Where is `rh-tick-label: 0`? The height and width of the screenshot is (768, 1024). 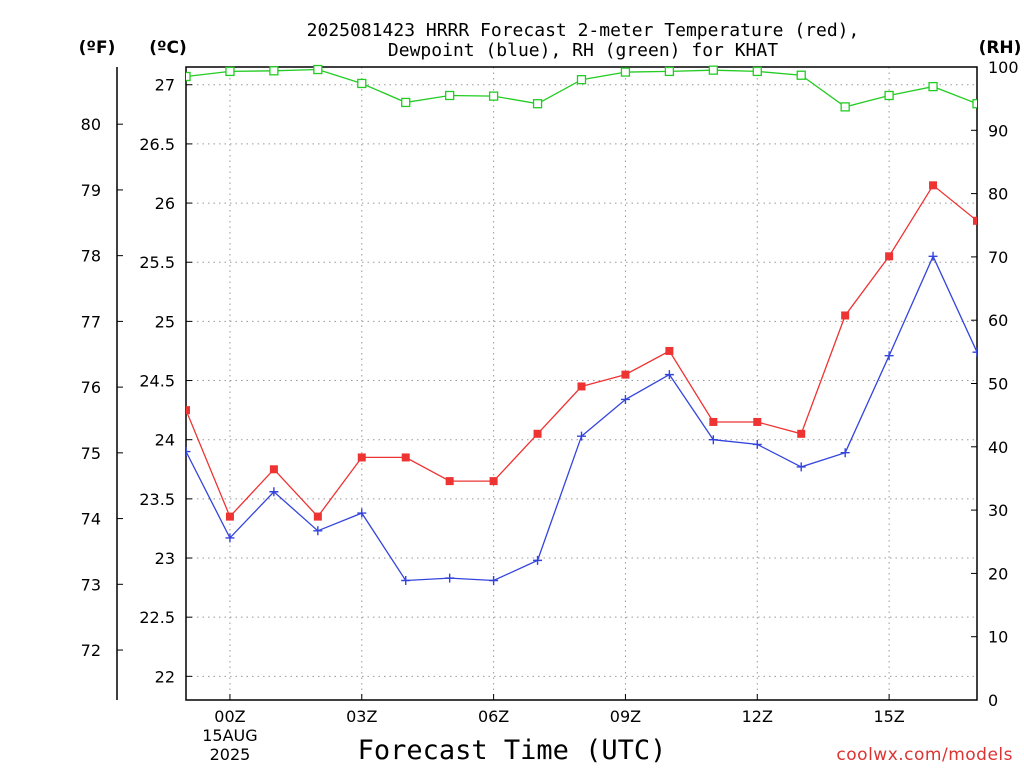 rh-tick-label: 0 is located at coordinates (993, 700).